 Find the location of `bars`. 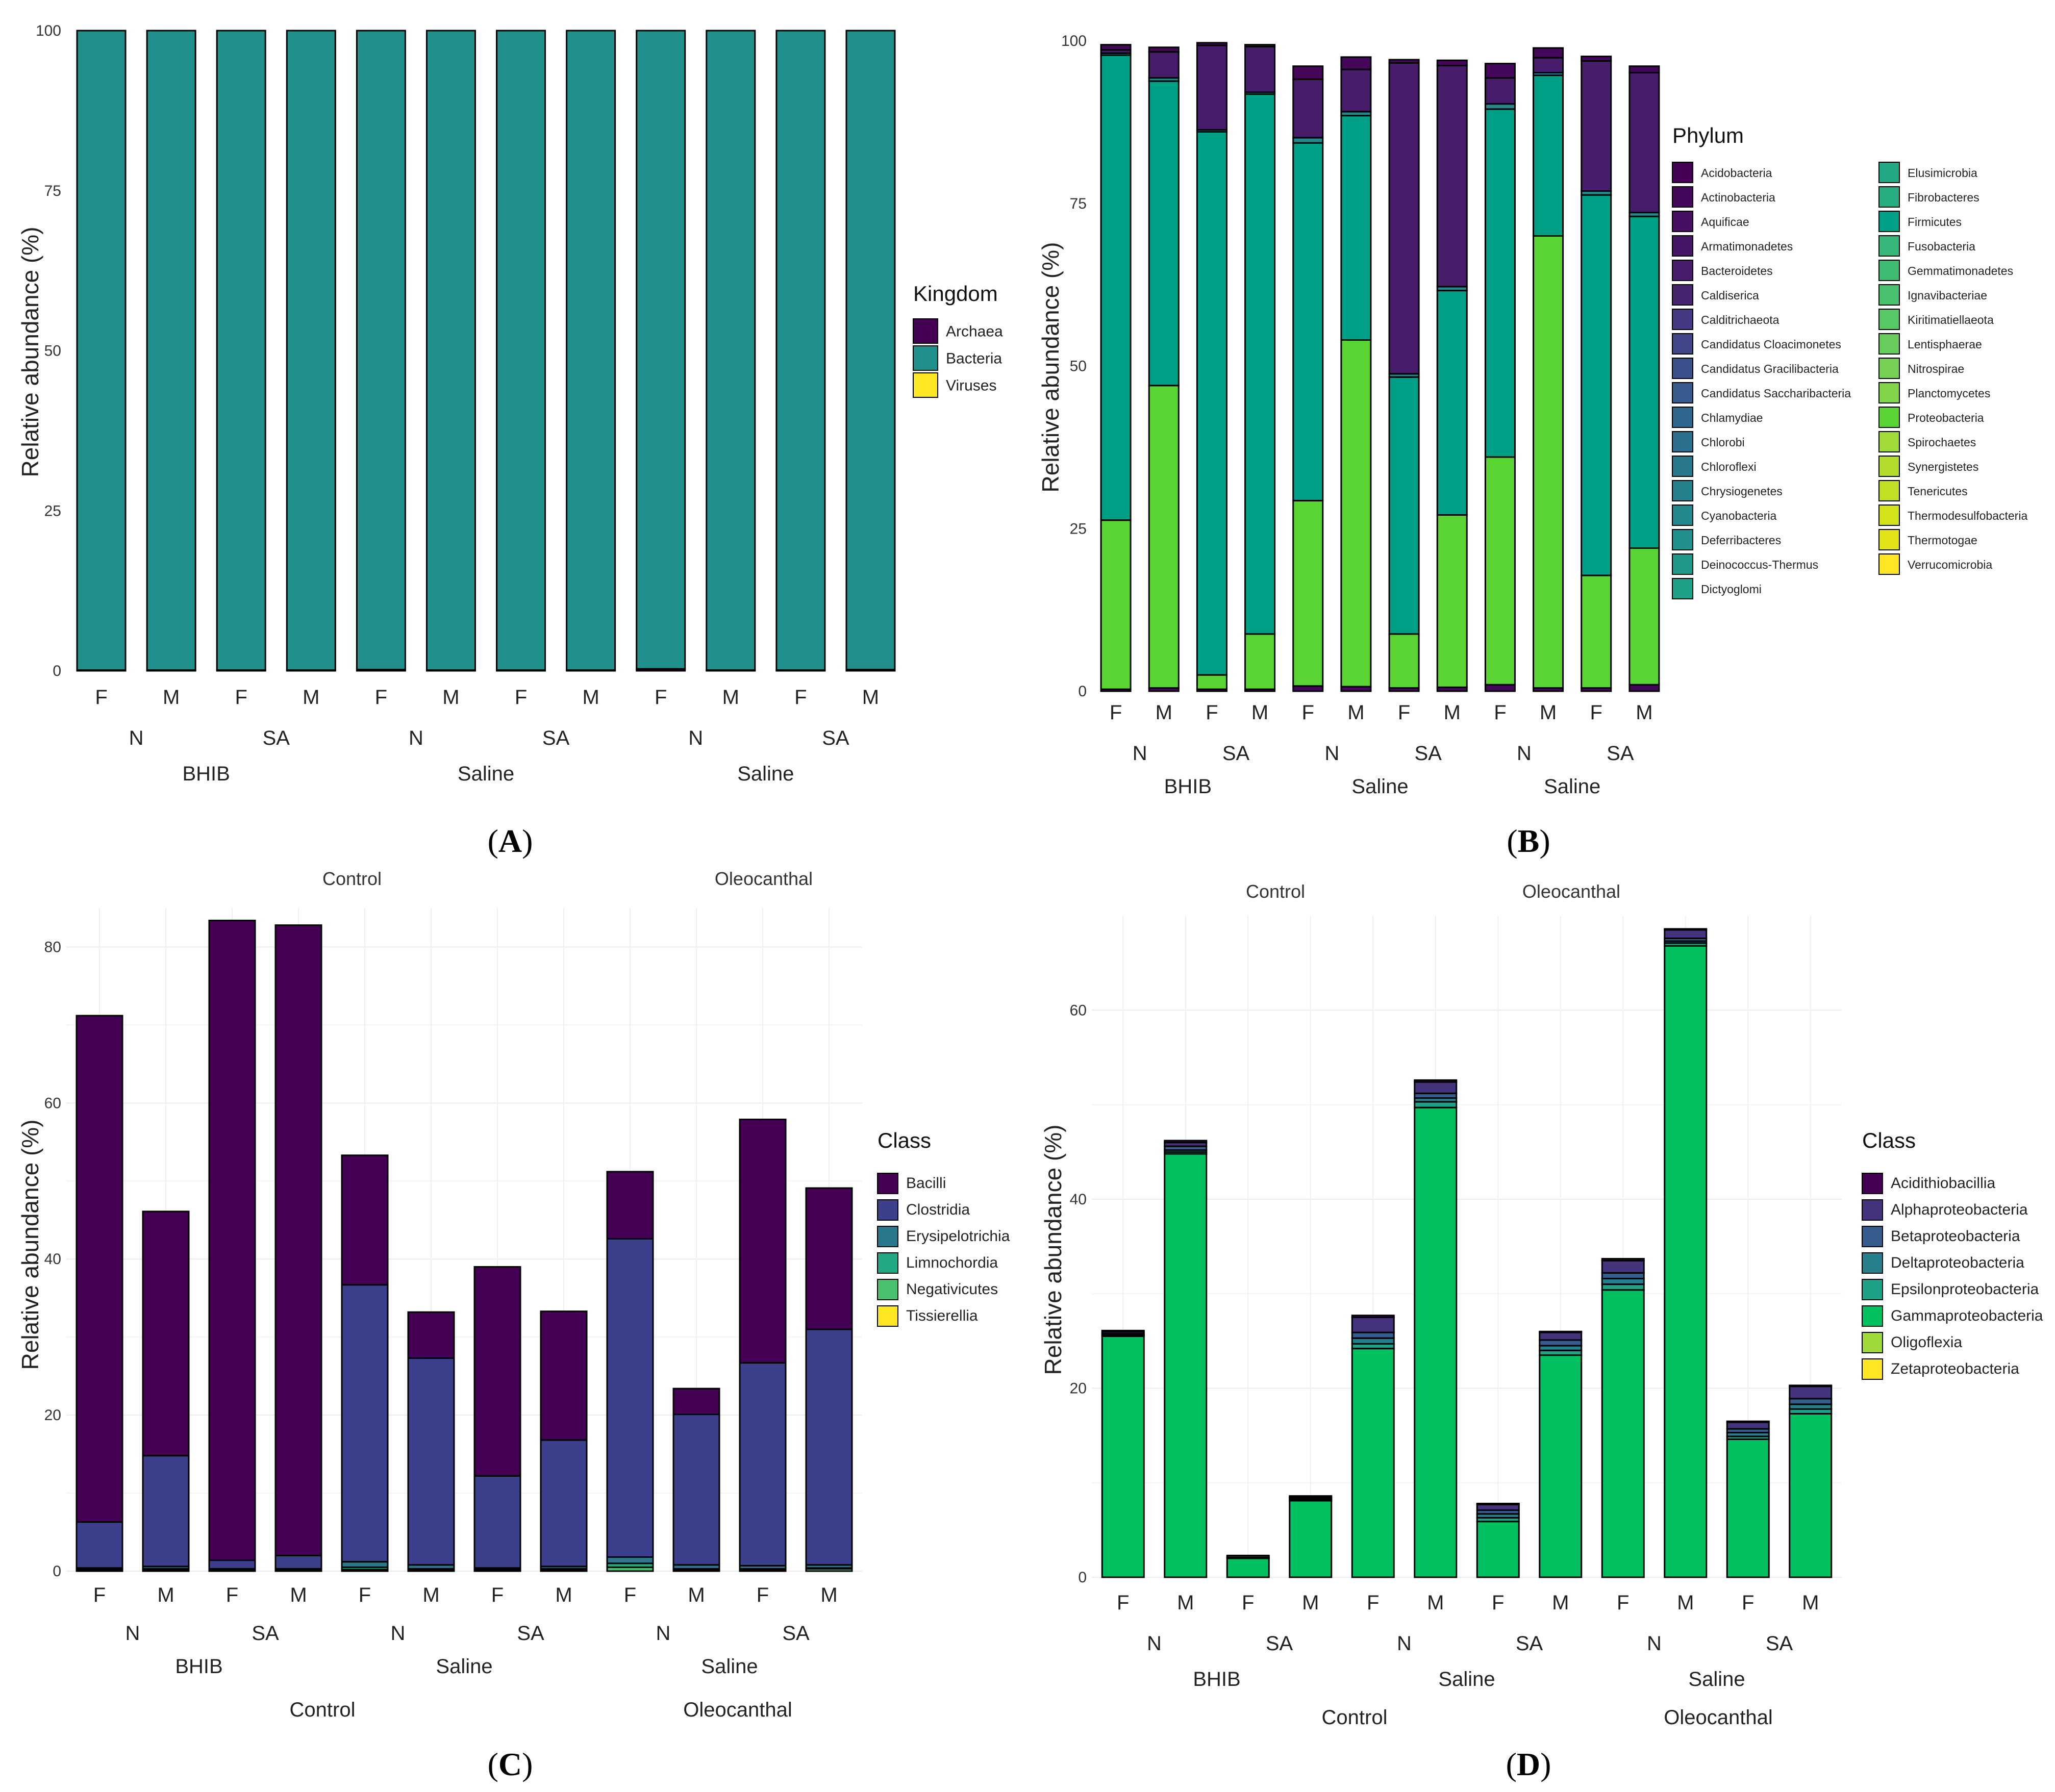

bars is located at coordinates (1467, 1253).